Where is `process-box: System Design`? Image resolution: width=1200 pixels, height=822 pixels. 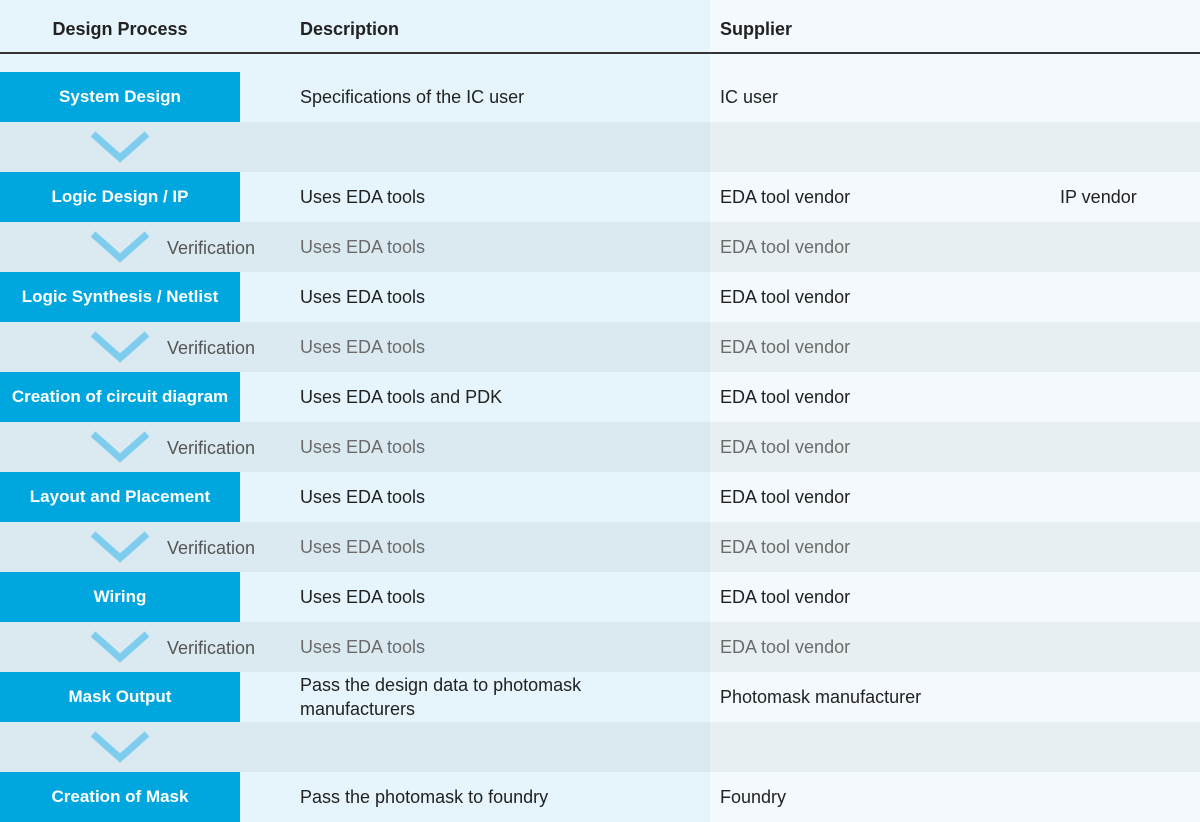 process-box: System Design is located at coordinates (120, 97).